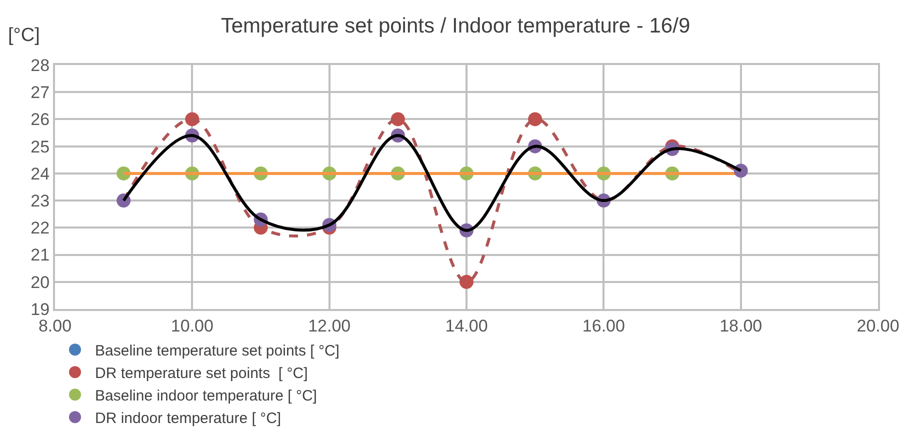 The width and height of the screenshot is (911, 445). I want to click on y-tick-label: 25, so click(40, 146).